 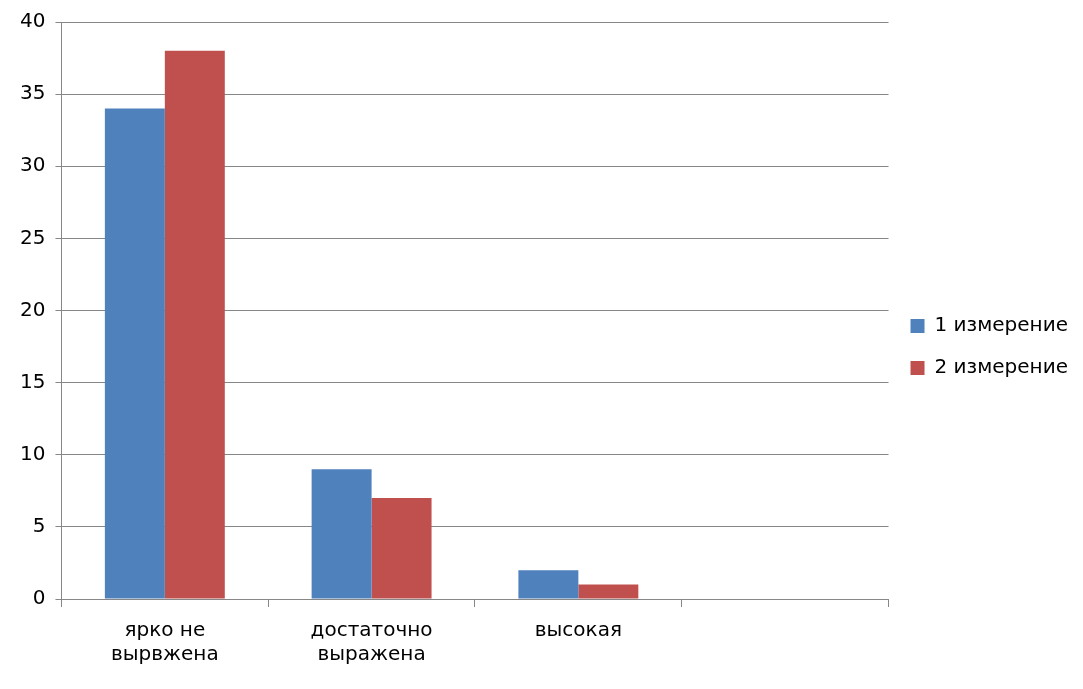 What do you see at coordinates (164, 641) in the screenshot?
I see `x-tick-label: ярко не вырвжена` at bounding box center [164, 641].